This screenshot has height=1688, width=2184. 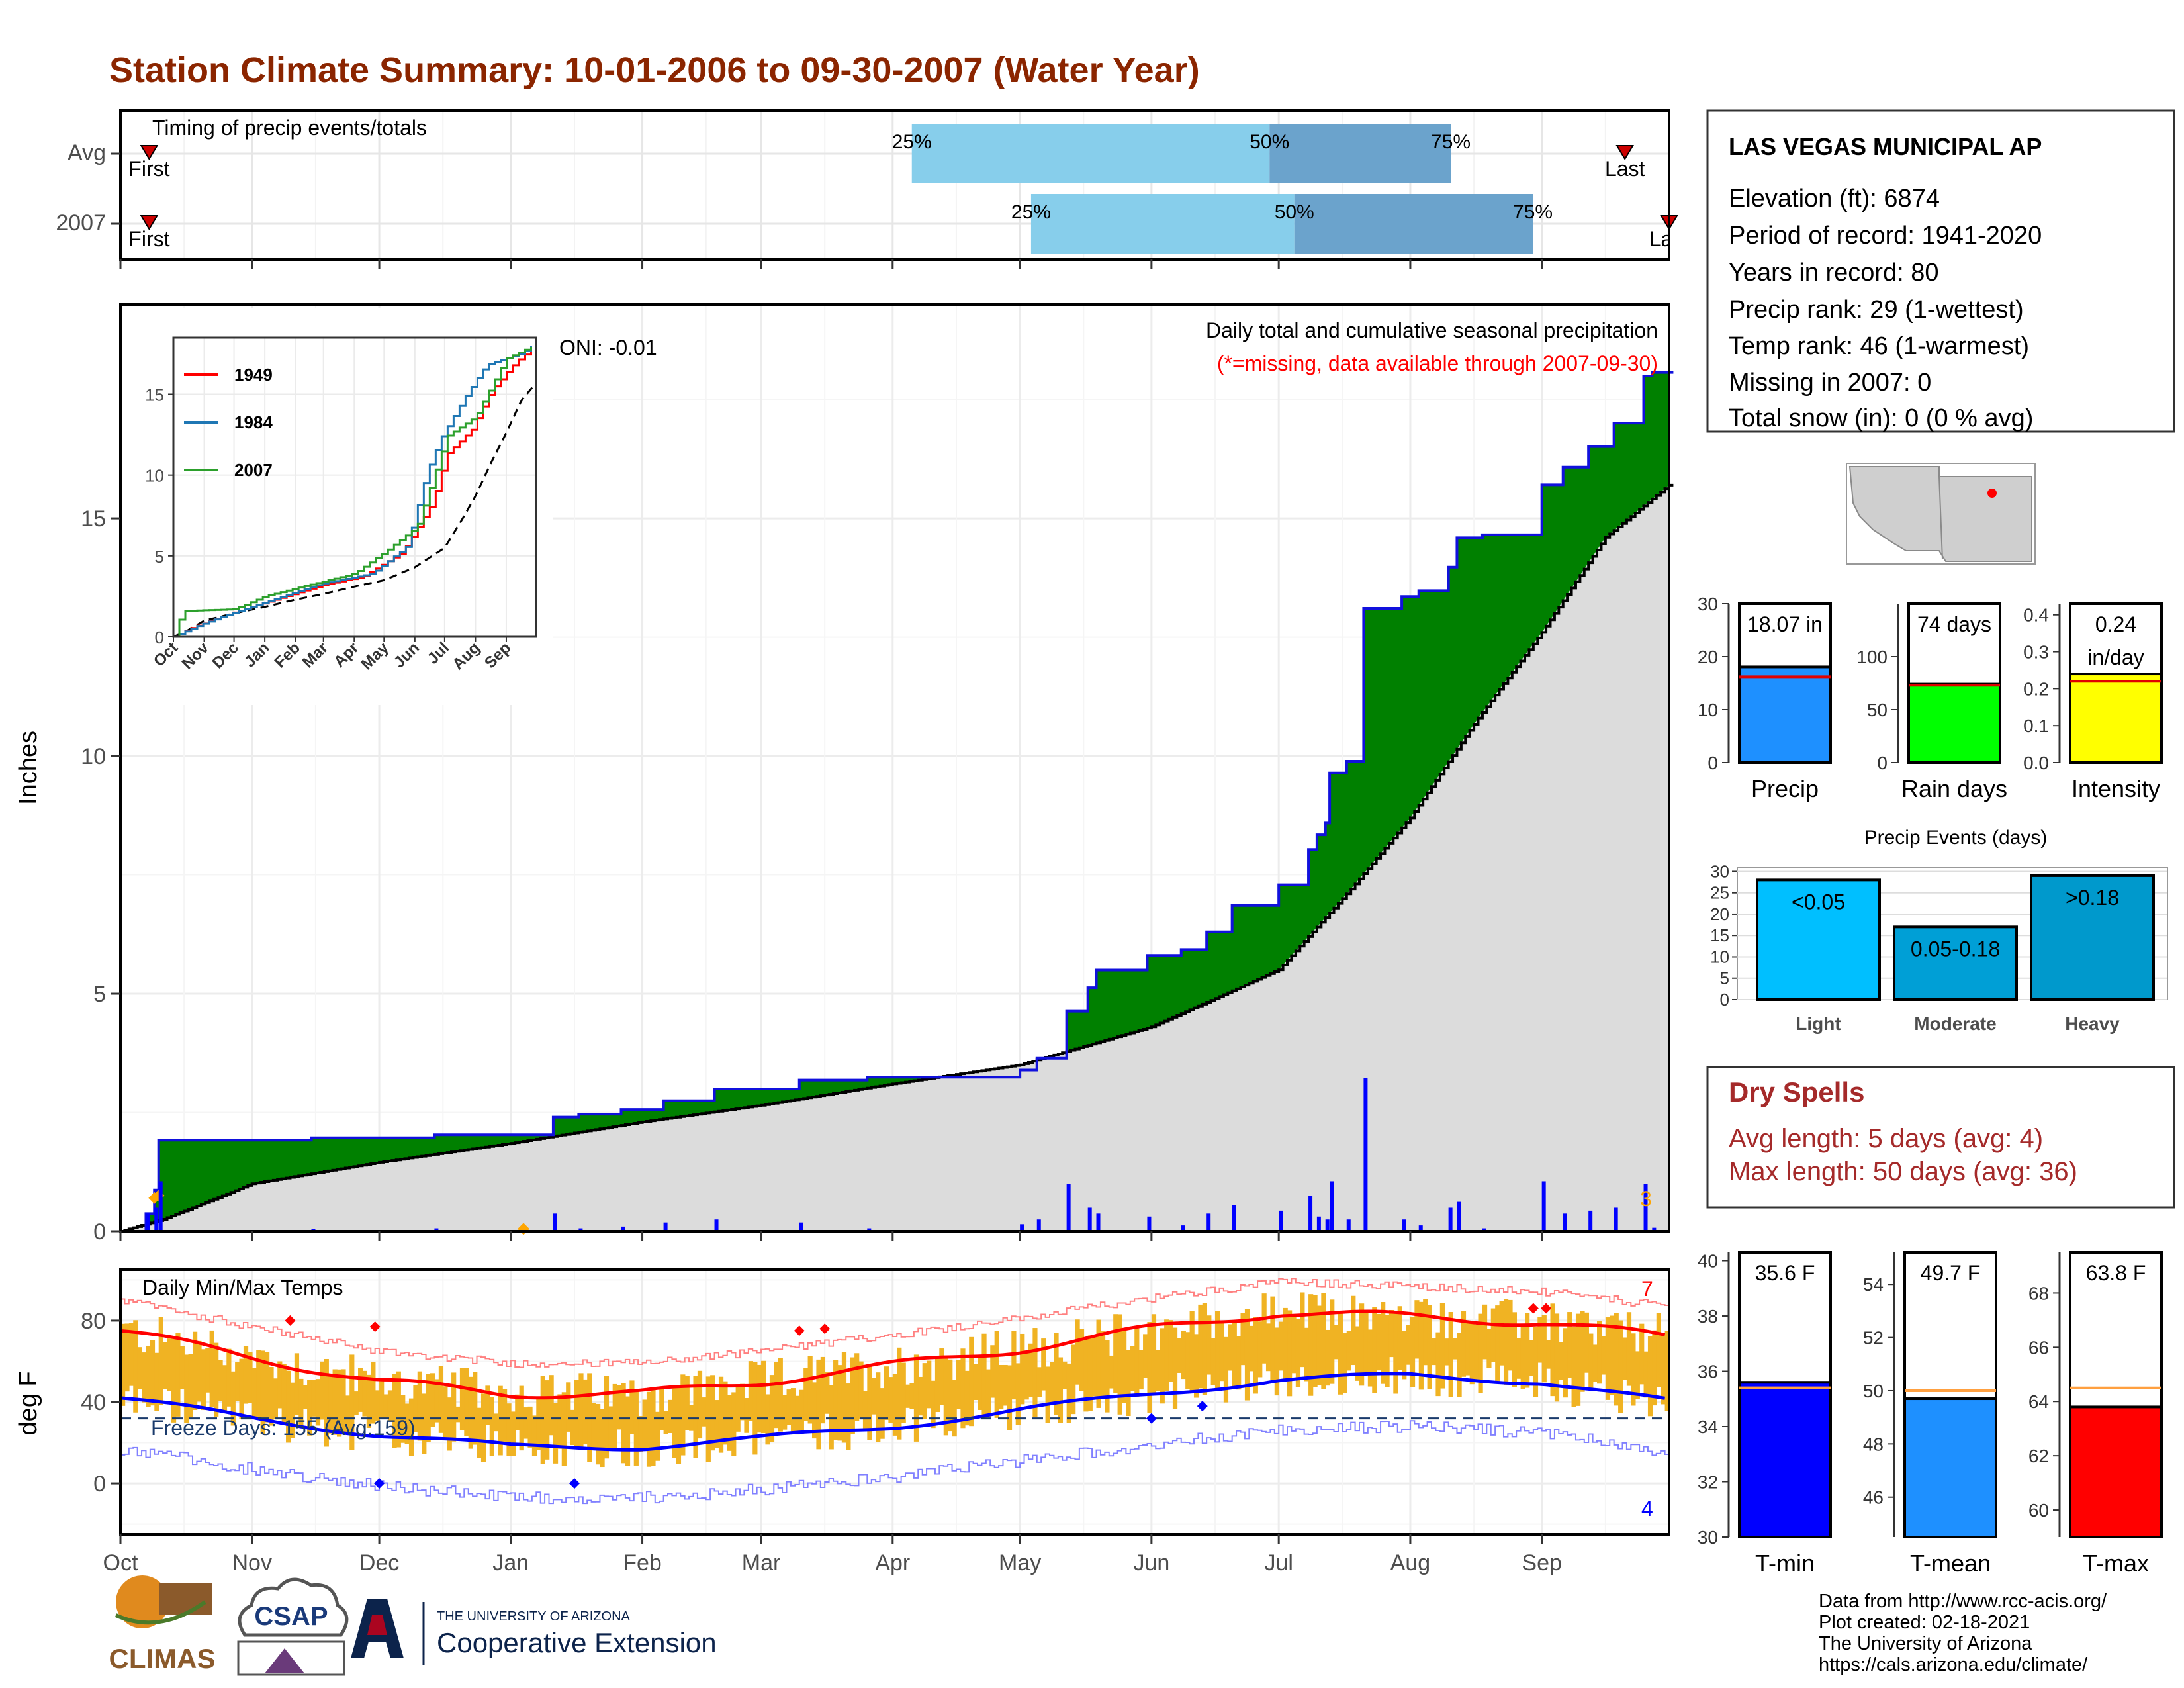 I want to click on dry-spells-max: Max length: 50 days (avg: 36), so click(x=1903, y=1171).